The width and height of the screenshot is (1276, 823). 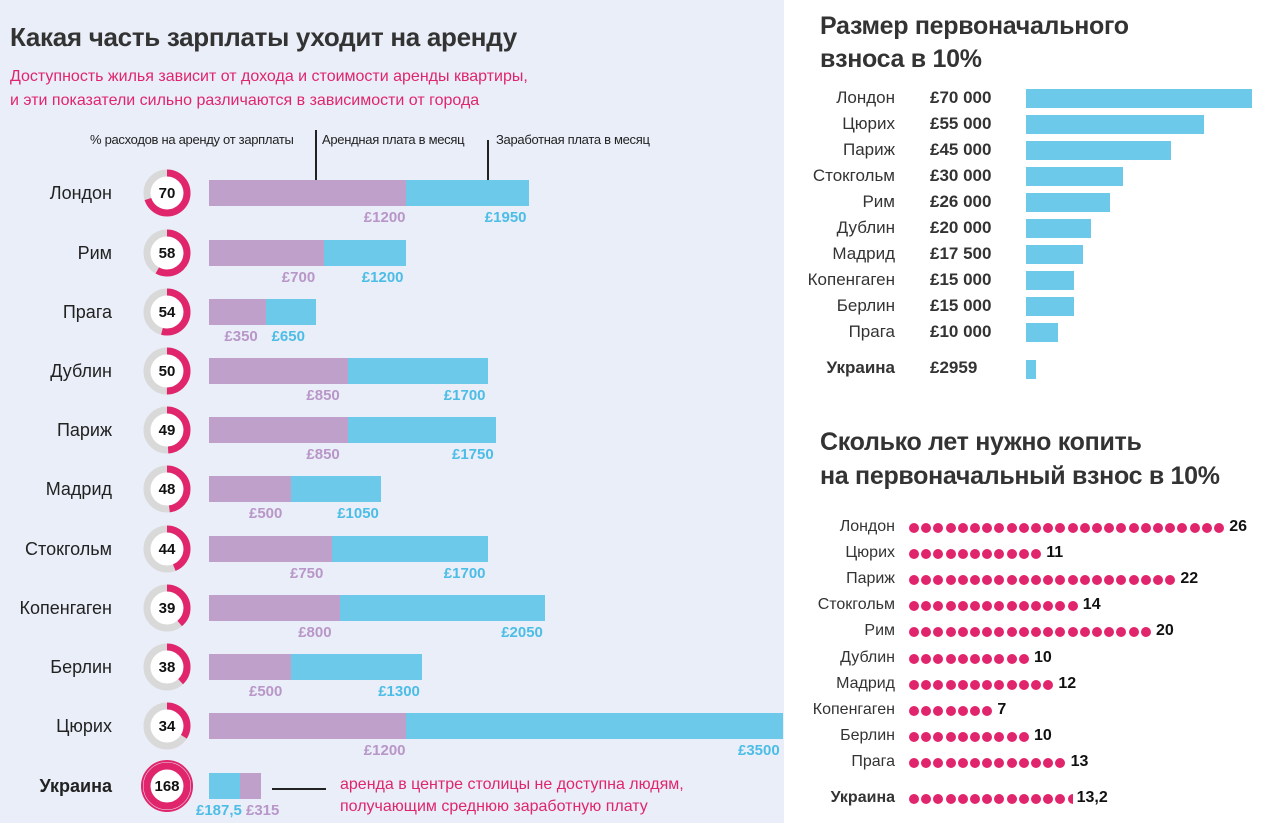 I want to click on rent-share-donut: 50, so click(x=167, y=371).